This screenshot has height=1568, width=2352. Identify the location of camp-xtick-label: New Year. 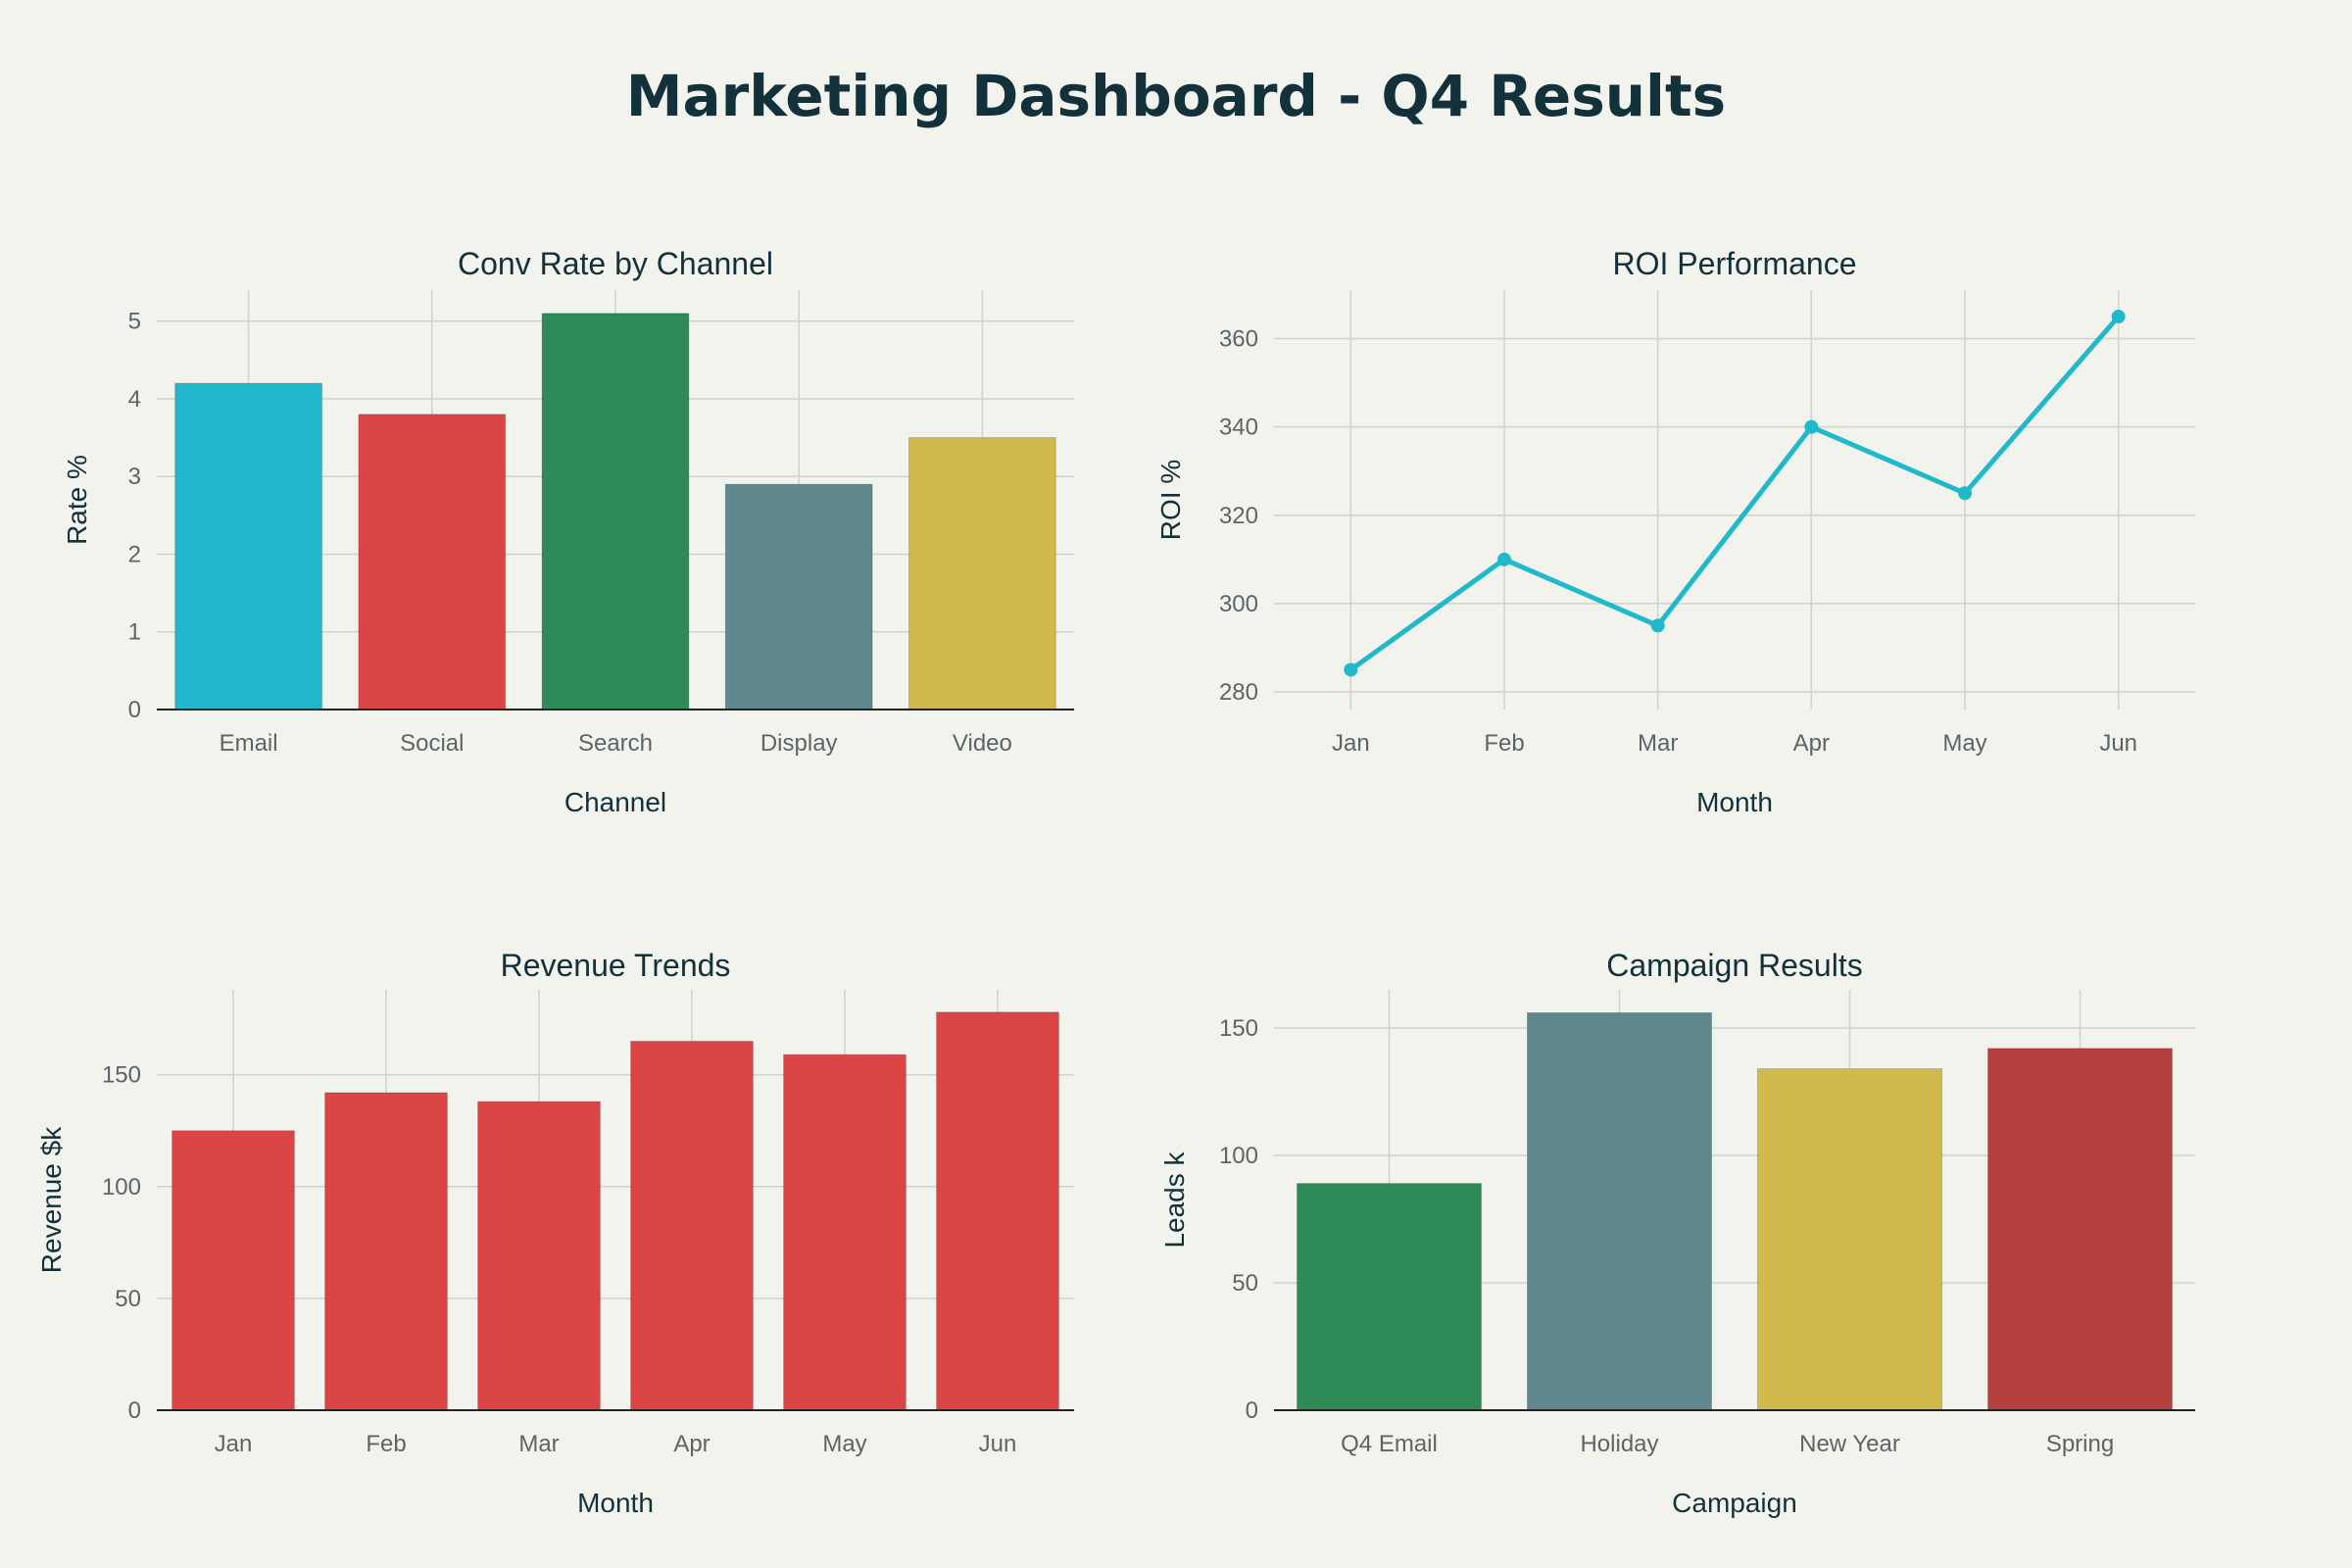
(1849, 1444).